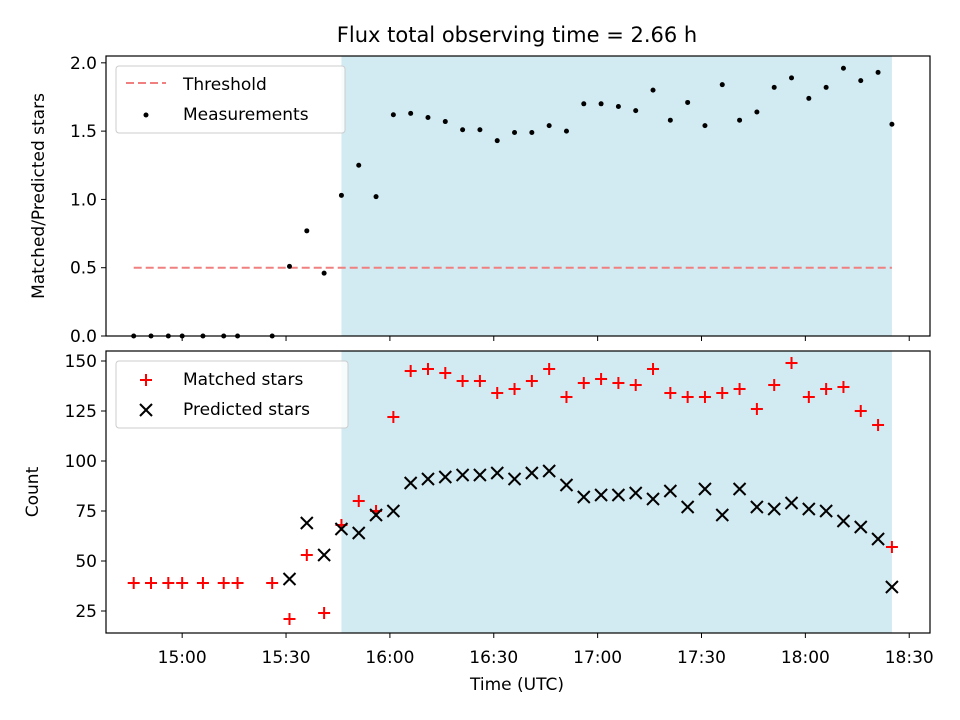  I want to click on bottom-y-tick-label: 100, so click(81, 462).